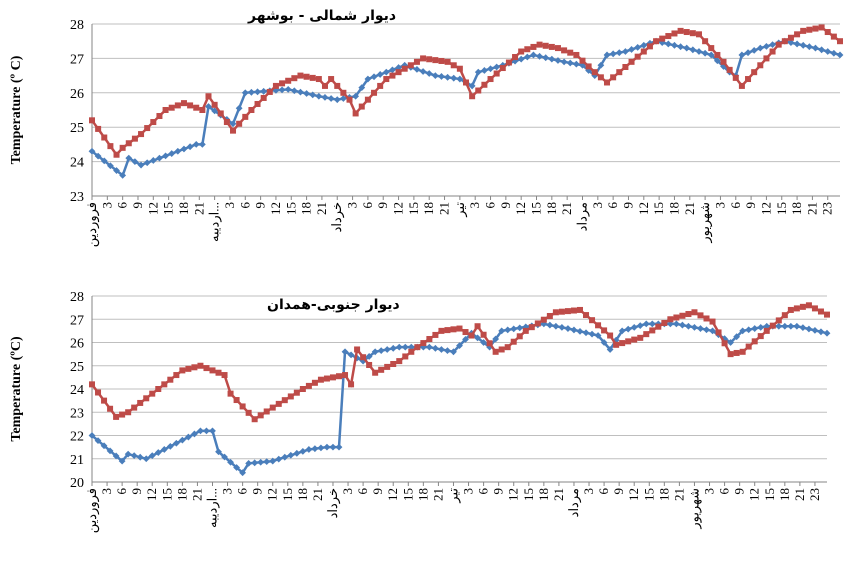 The width and height of the screenshot is (845, 572). What do you see at coordinates (769, 494) in the screenshot?
I see `x-tick-label: 15` at bounding box center [769, 494].